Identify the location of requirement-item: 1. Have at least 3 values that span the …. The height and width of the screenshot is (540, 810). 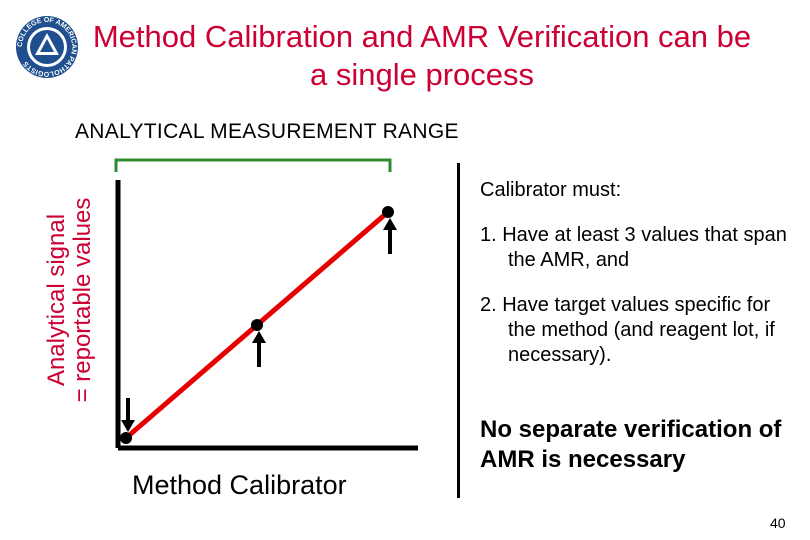
(640, 248).